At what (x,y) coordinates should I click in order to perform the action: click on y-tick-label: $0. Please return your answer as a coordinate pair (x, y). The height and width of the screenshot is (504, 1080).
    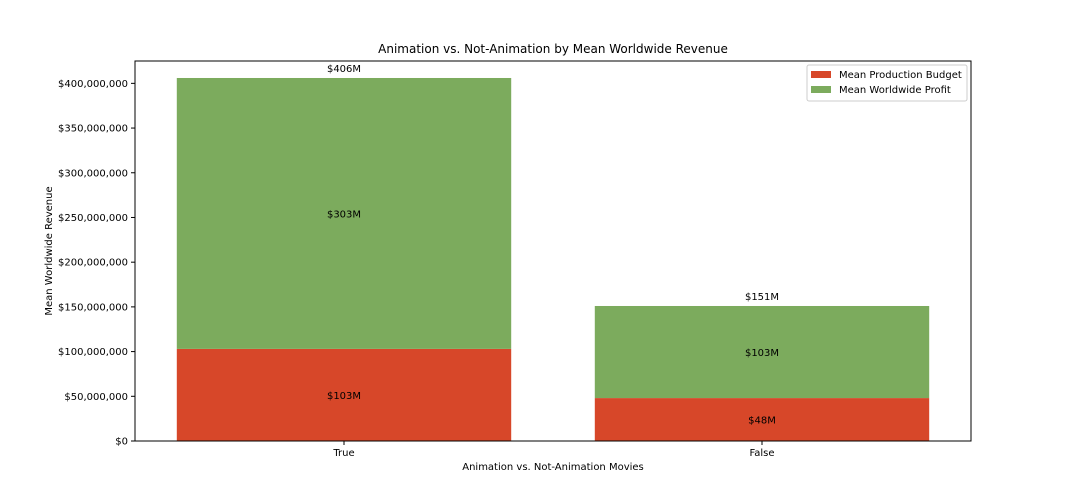
    Looking at the image, I should click on (121, 442).